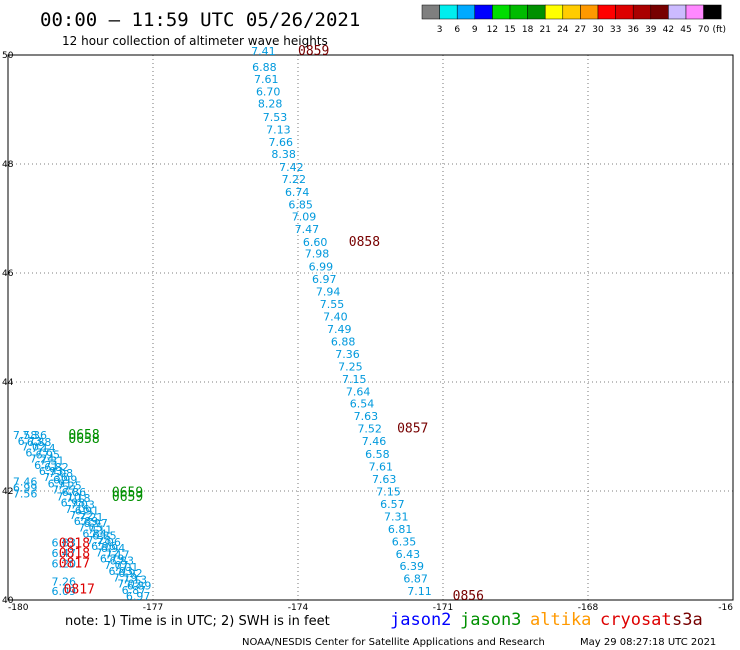 Image resolution: width=740 pixels, height=650 pixels. What do you see at coordinates (328, 291) in the screenshot?
I see `swh-value-label: 7.94` at bounding box center [328, 291].